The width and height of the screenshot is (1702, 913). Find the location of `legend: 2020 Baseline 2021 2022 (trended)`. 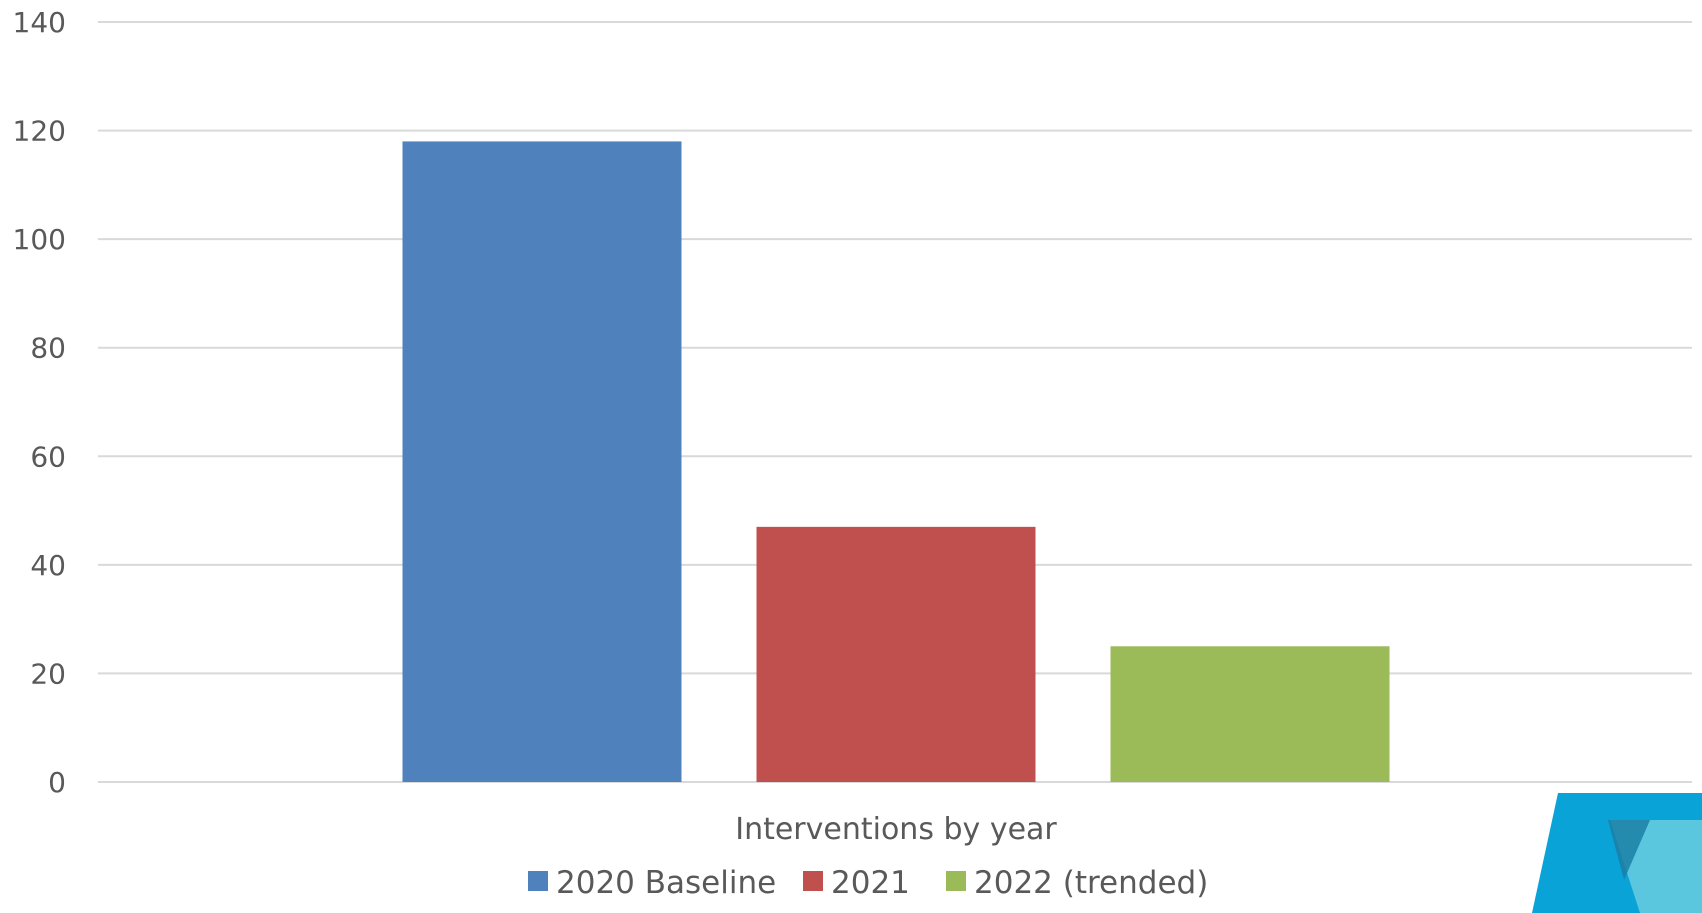

legend: 2020 Baseline 2021 2022 (trended) is located at coordinates (868, 883).